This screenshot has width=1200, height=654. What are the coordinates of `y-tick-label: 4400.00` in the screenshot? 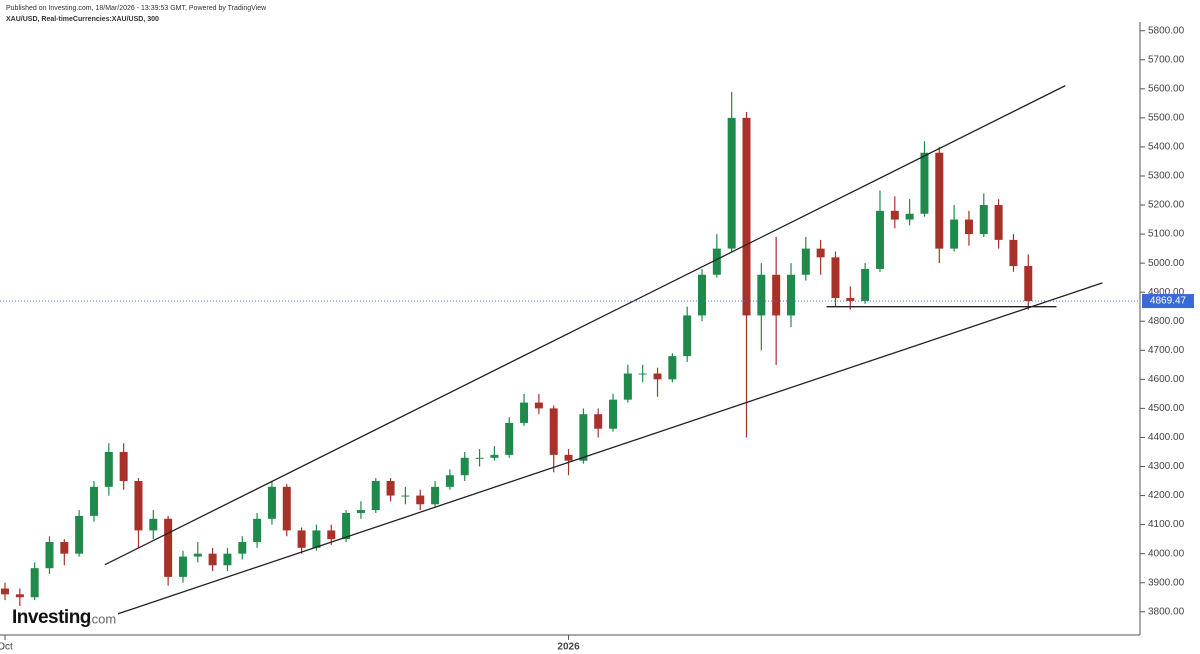 It's located at (1166, 437).